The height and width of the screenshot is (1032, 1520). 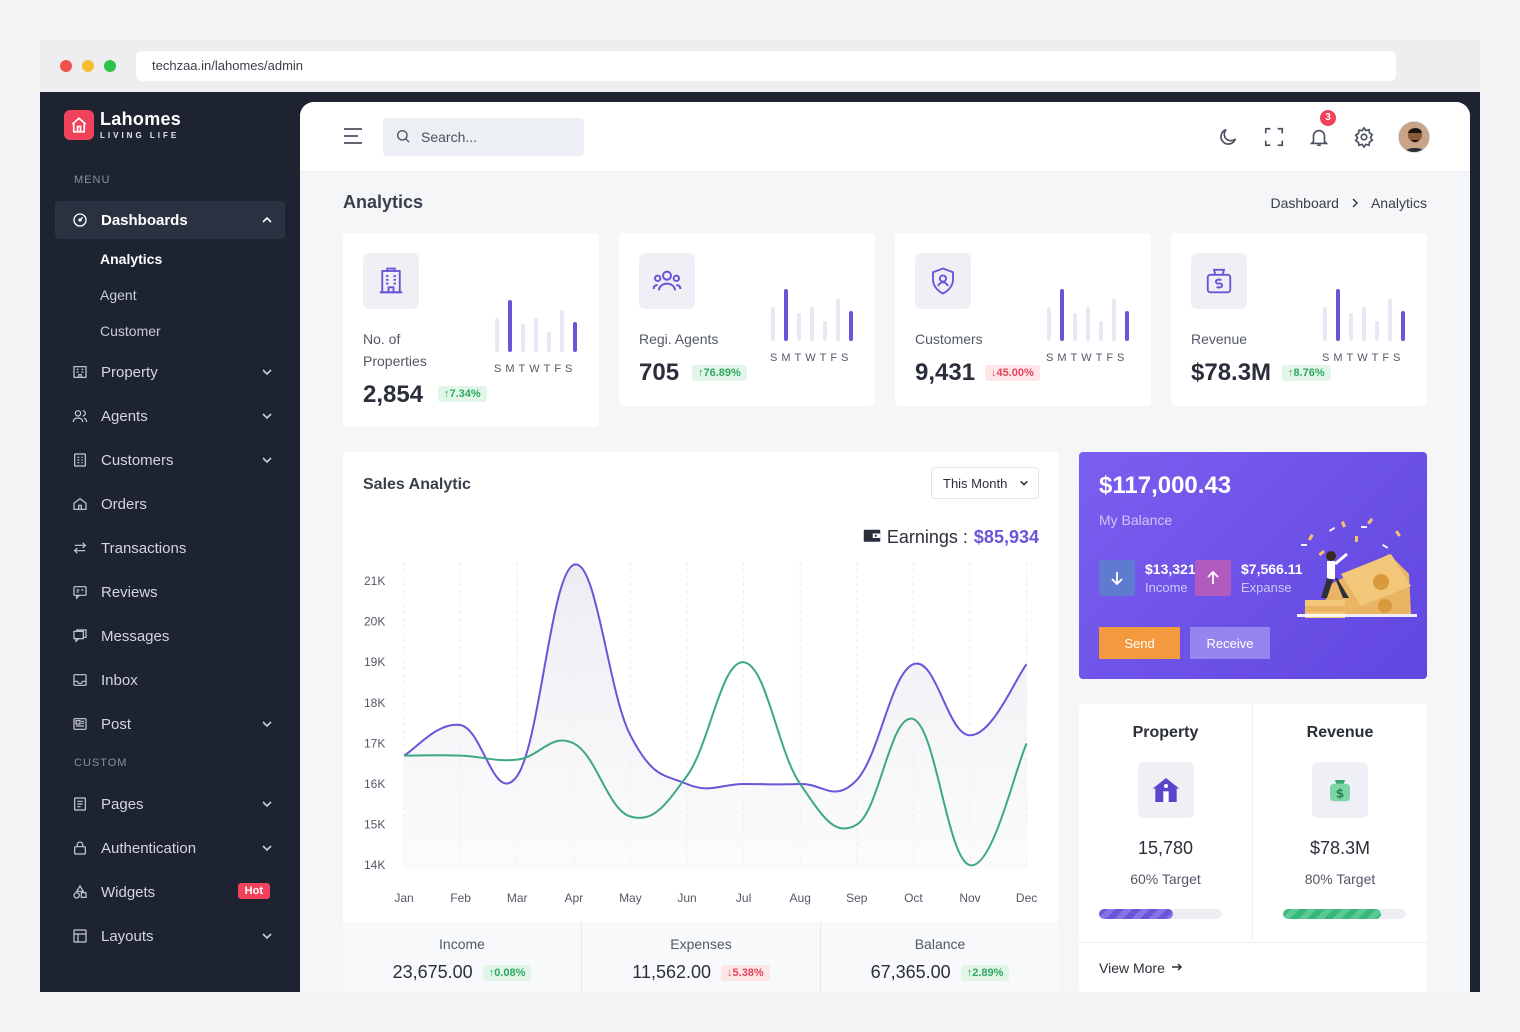 I want to click on sidebar-item-label: Authentication, so click(x=149, y=848).